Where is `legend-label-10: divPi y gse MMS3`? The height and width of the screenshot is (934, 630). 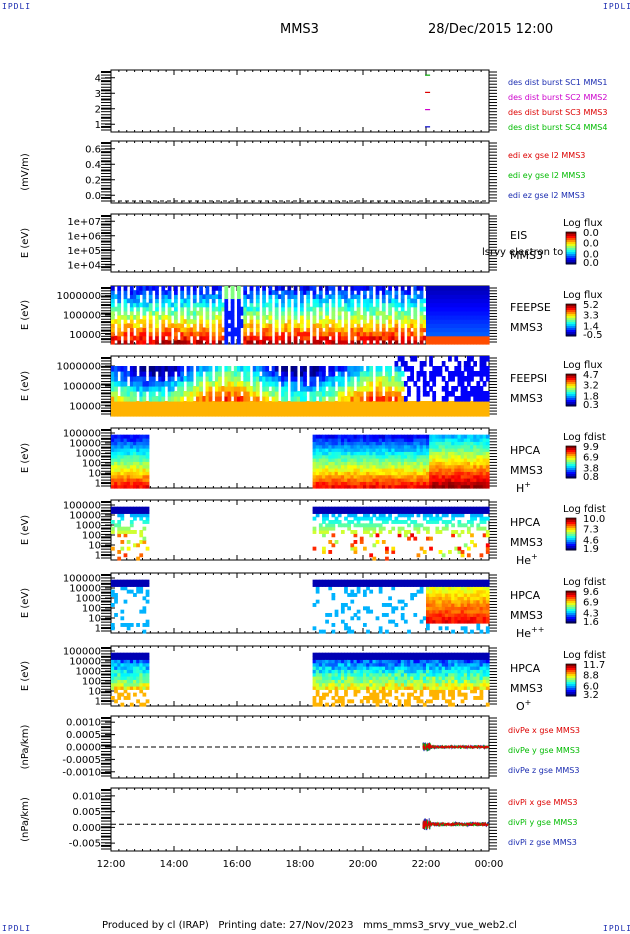
legend-label-10: divPi y gse MMS3 is located at coordinates (542, 822).